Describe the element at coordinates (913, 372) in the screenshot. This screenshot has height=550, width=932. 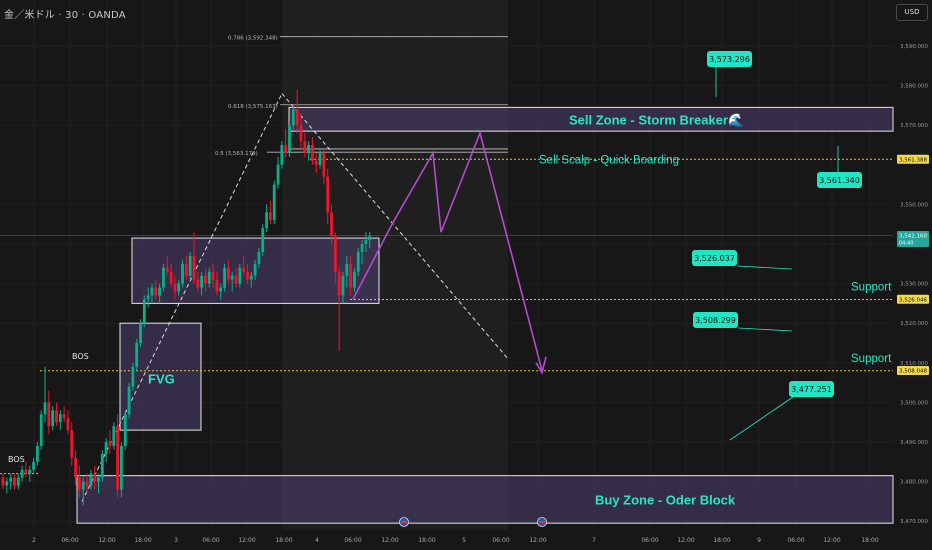
I see `price-tag-label: 3,508.048` at that location.